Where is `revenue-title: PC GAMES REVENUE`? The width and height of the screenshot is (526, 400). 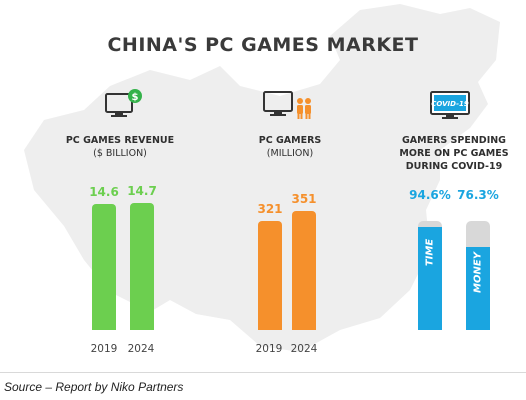
revenue-title: PC GAMES REVENUE is located at coordinates (120, 140).